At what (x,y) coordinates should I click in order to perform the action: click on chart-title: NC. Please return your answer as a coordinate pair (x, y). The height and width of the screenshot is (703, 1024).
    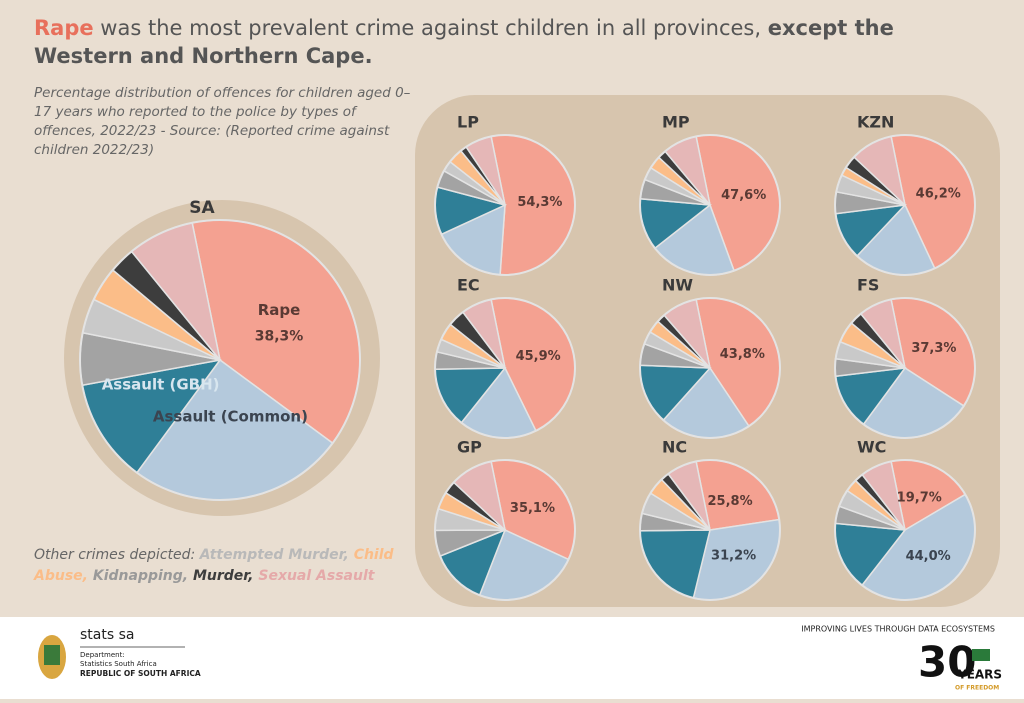
    Looking at the image, I should click on (674, 447).